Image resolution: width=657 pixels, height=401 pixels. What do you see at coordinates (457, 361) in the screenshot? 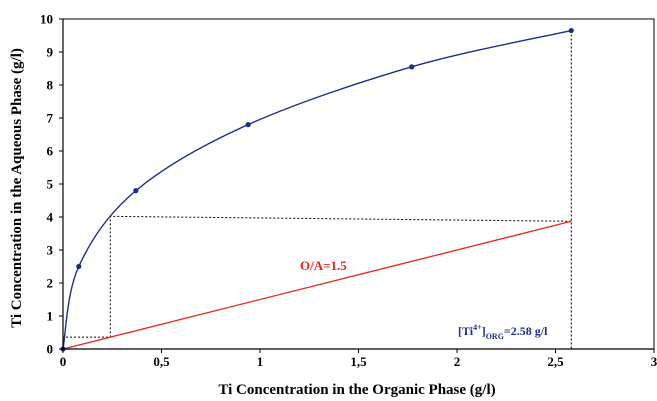
I see `x-tick-label: 2` at bounding box center [457, 361].